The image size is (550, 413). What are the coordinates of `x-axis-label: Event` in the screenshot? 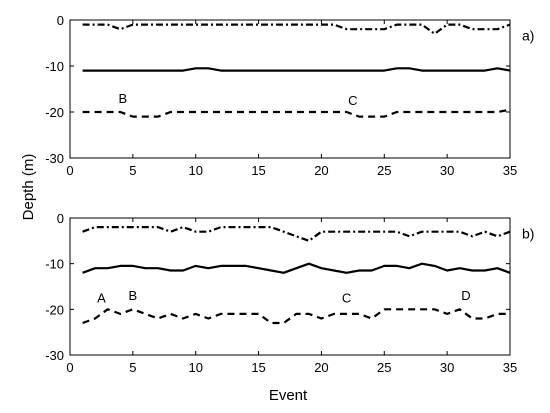 It's located at (288, 395).